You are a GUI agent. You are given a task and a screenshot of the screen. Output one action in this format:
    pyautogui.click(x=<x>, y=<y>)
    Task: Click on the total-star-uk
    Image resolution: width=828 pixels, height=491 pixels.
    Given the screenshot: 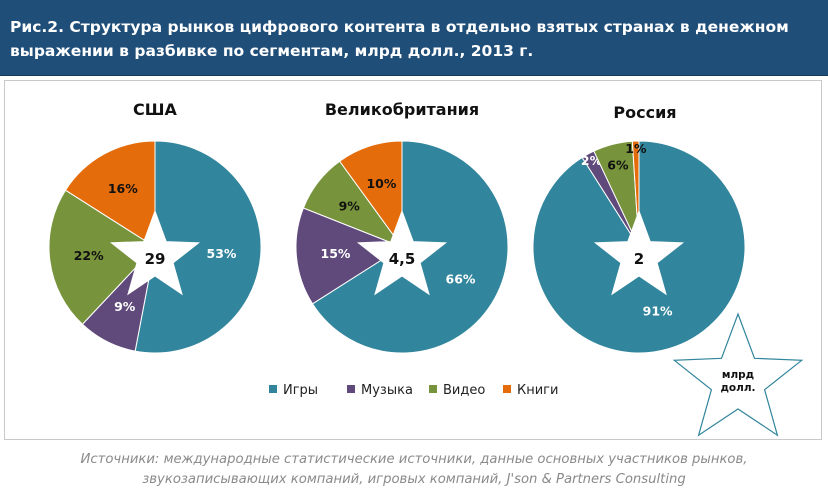 What is the action you would take?
    pyautogui.click(x=402, y=252)
    